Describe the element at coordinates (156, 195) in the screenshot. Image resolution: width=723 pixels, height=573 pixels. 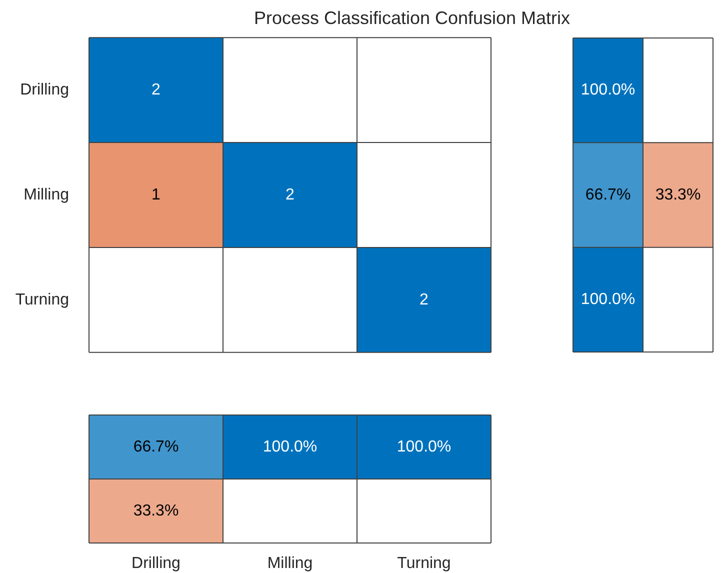
I see `data-label: 1` at that location.